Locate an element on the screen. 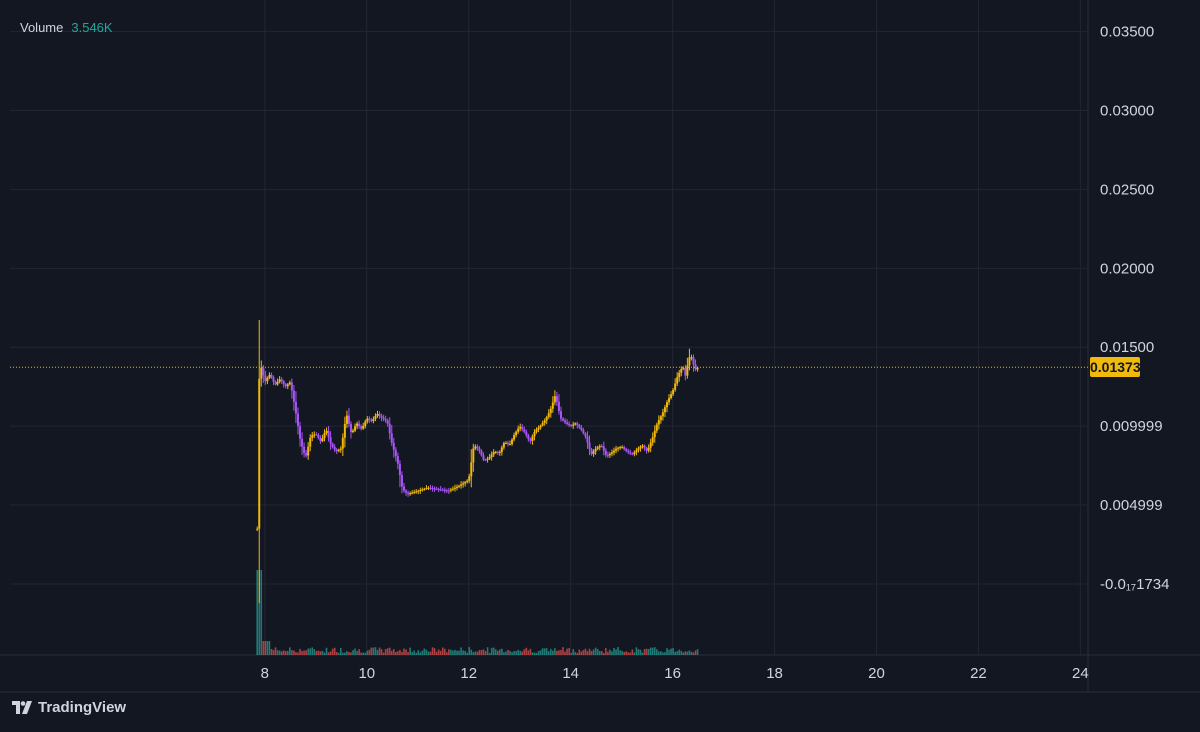  x-tick-label: 24 is located at coordinates (1080, 673).